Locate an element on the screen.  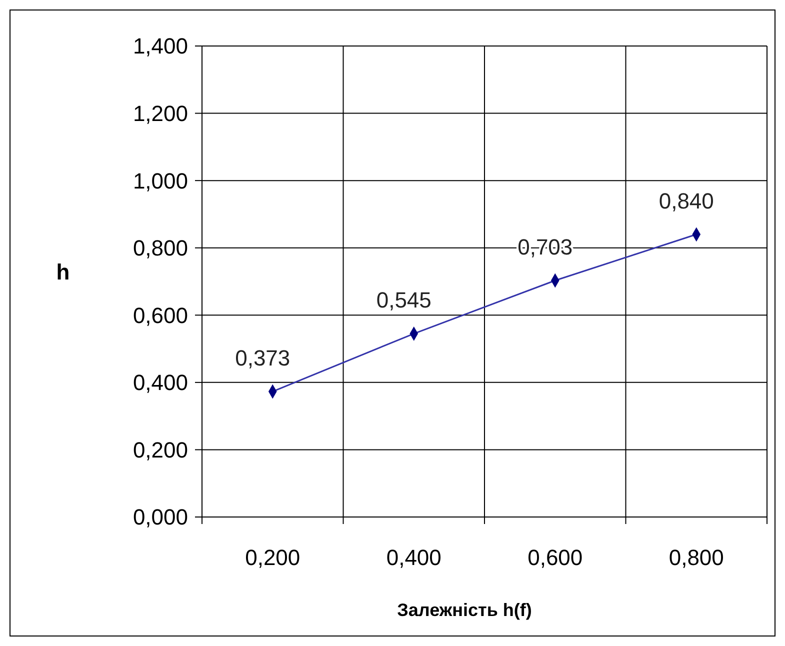
y-tick-label: 0,000 is located at coordinates (160, 517).